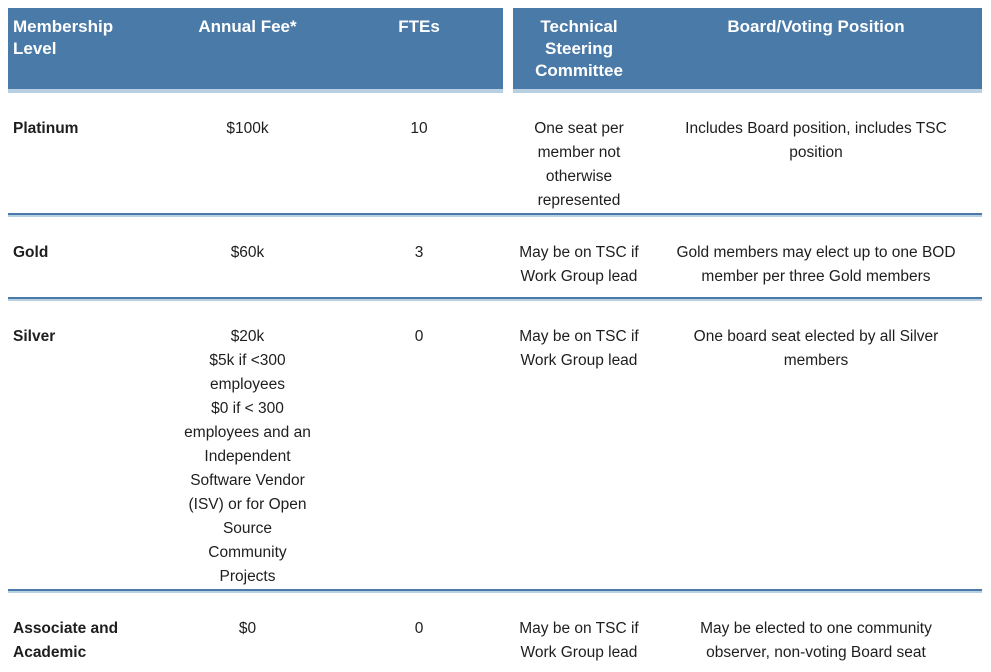  What do you see at coordinates (31, 252) in the screenshot?
I see `cell-gold-level: Gold` at bounding box center [31, 252].